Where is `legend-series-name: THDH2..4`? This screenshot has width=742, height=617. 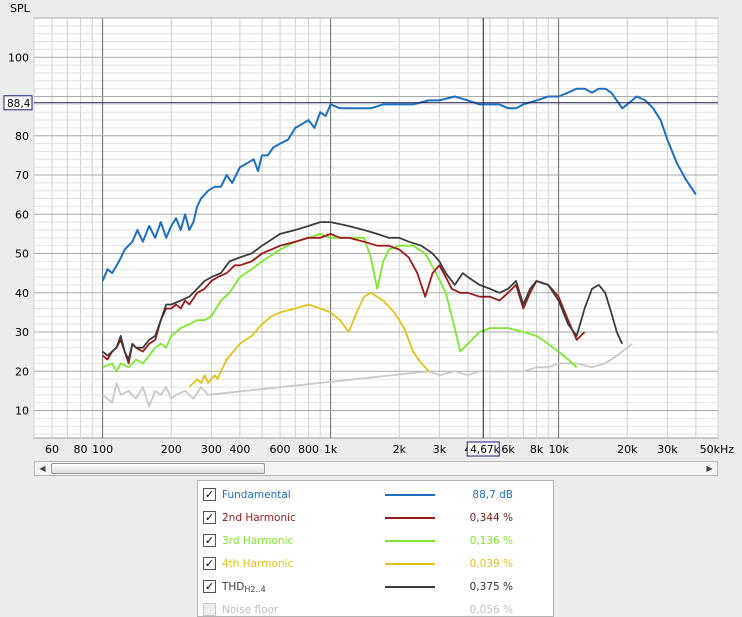 legend-series-name: THDH2..4 is located at coordinates (244, 587).